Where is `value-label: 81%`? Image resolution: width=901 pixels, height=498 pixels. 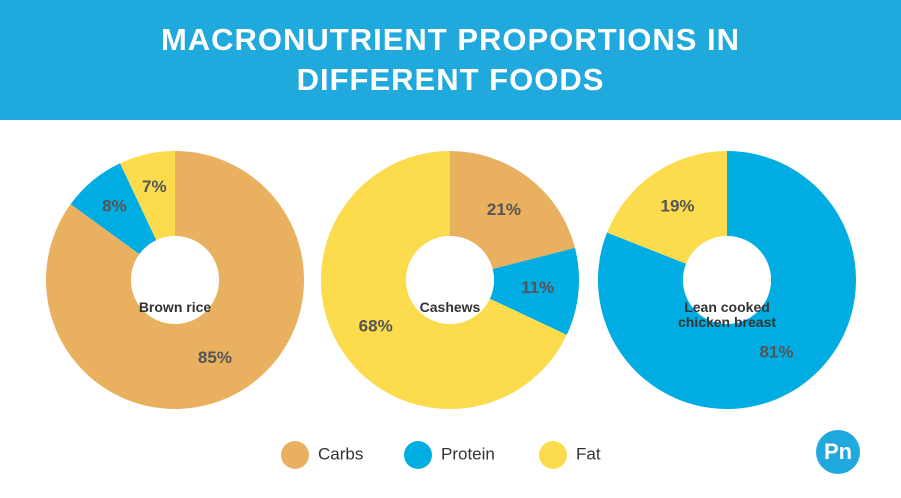
value-label: 81% is located at coordinates (776, 351).